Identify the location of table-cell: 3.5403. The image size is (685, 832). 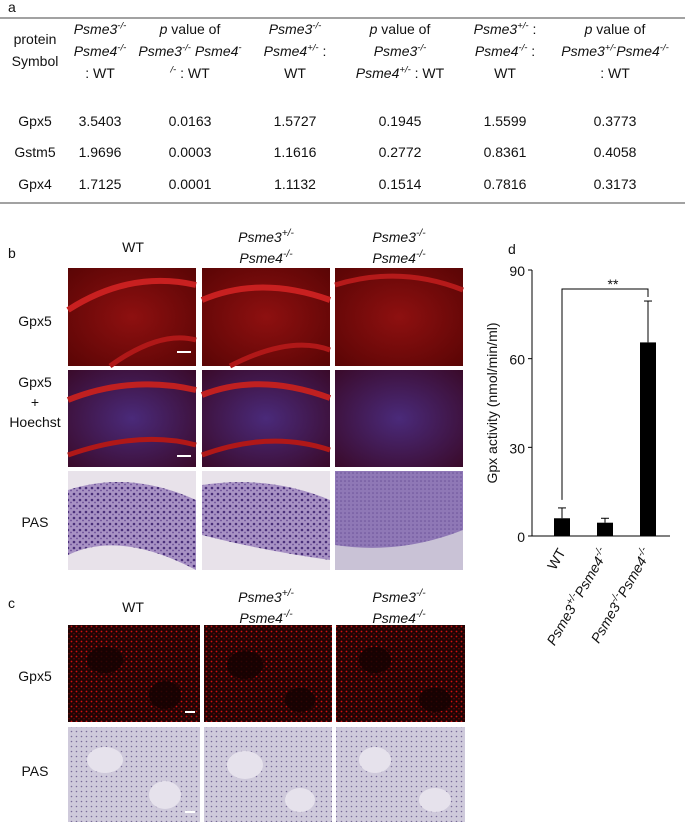
(100, 121).